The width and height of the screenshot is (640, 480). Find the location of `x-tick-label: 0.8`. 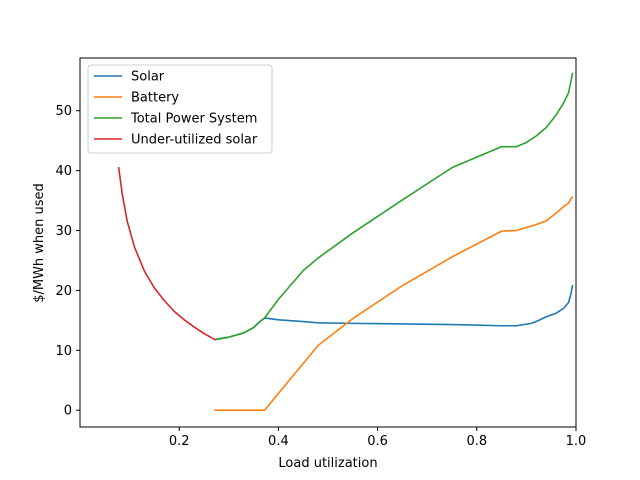

x-tick-label: 0.8 is located at coordinates (476, 441).